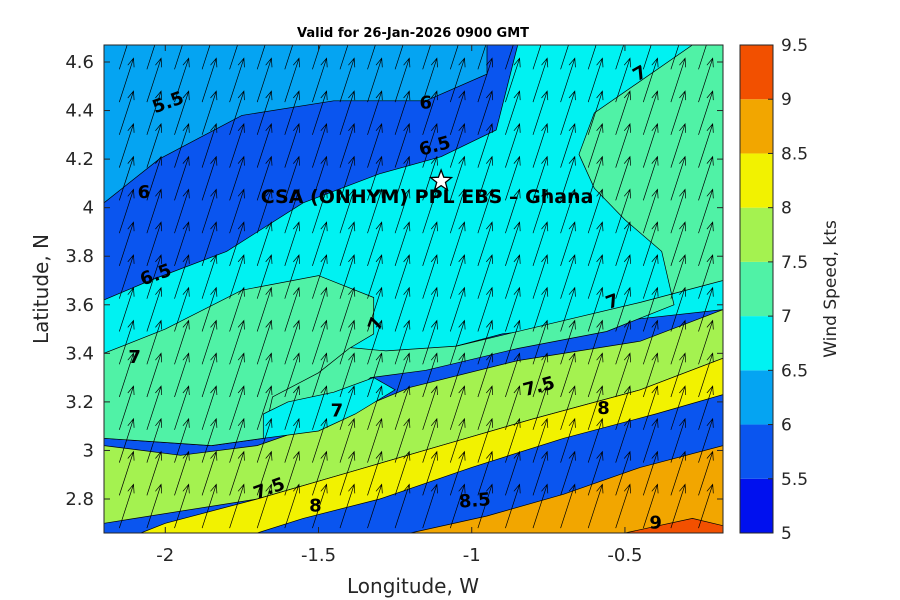  I want to click on colorbar-segment, so click(756, 505).